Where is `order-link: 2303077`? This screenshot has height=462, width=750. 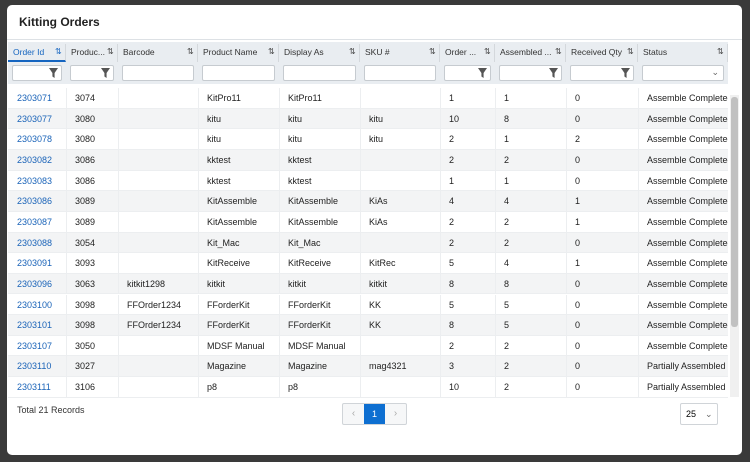
order-link: 2303077 is located at coordinates (35, 118).